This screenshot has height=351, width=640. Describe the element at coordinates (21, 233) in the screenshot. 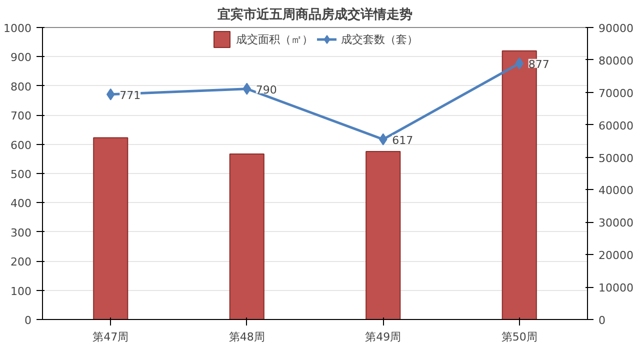

I see `y-tick-label: 300` at that location.